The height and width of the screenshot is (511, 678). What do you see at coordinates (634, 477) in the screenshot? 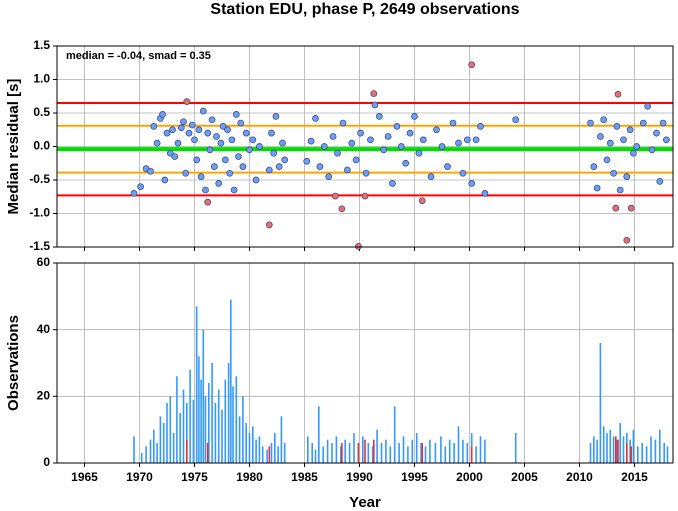
I see `x-tick-label: 2015` at bounding box center [634, 477].